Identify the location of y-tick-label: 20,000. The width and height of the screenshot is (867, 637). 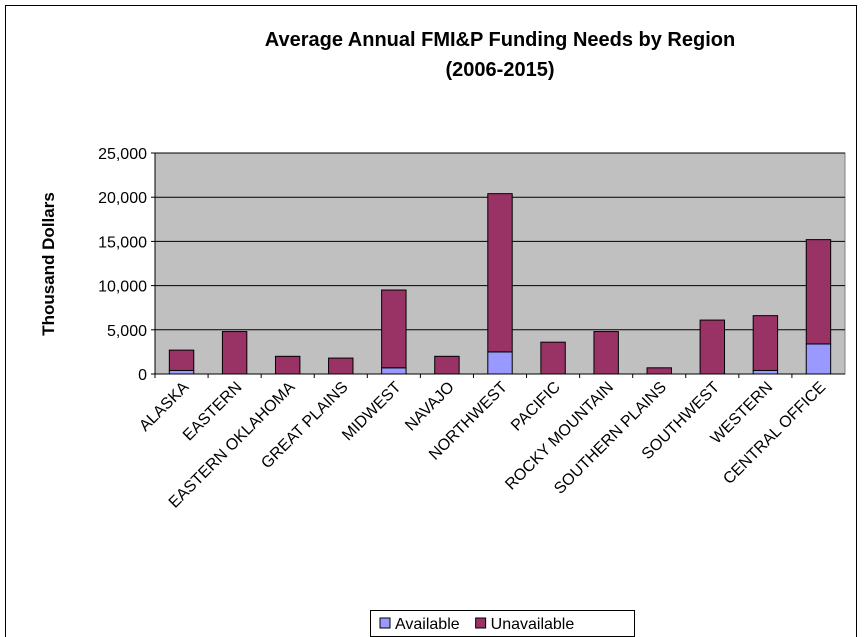
(122, 198).